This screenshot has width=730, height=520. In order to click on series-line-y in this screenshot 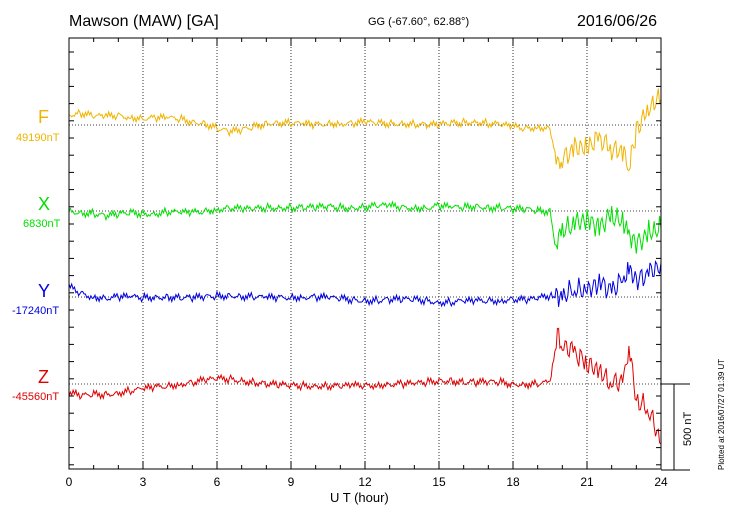, I will do `click(365, 284)`.